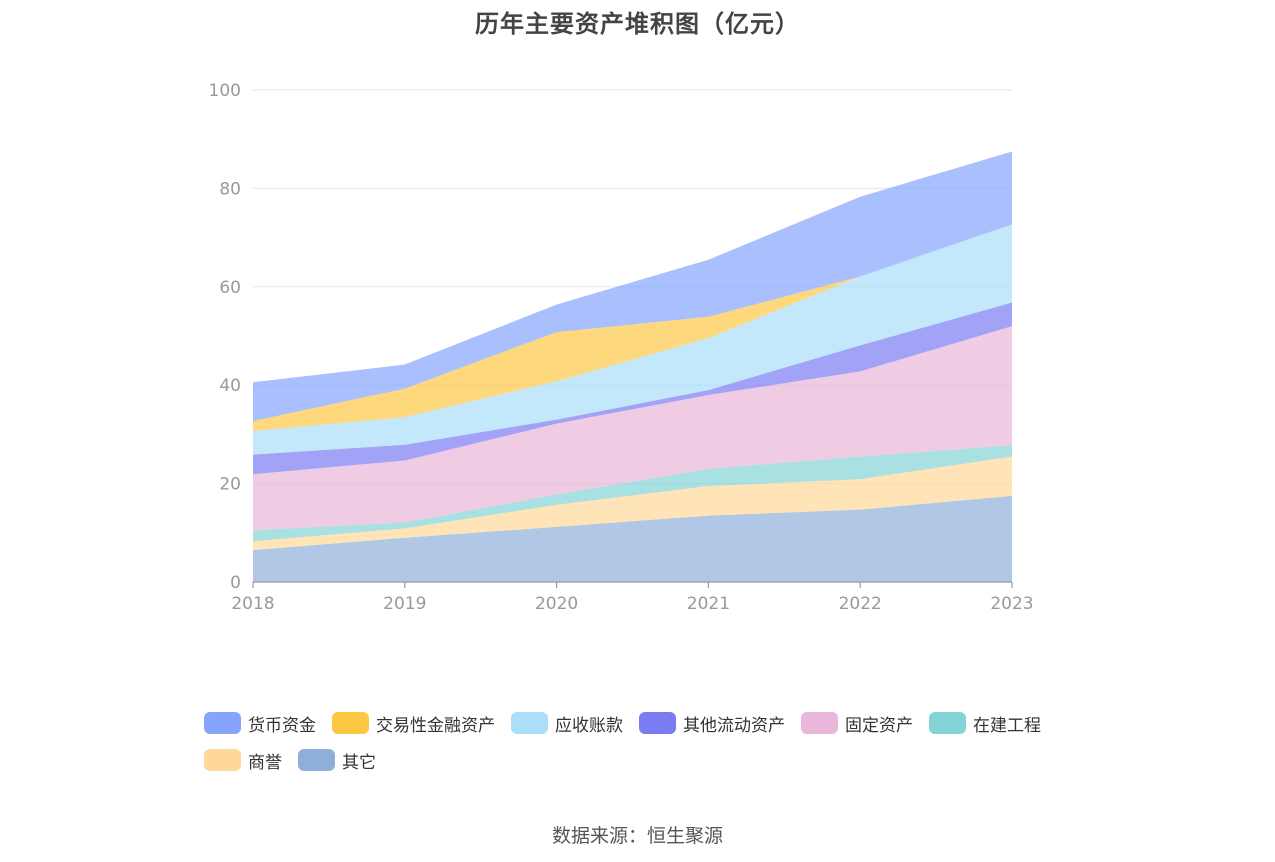 The width and height of the screenshot is (1275, 862). I want to click on legend-item: 商誉, so click(243, 760).